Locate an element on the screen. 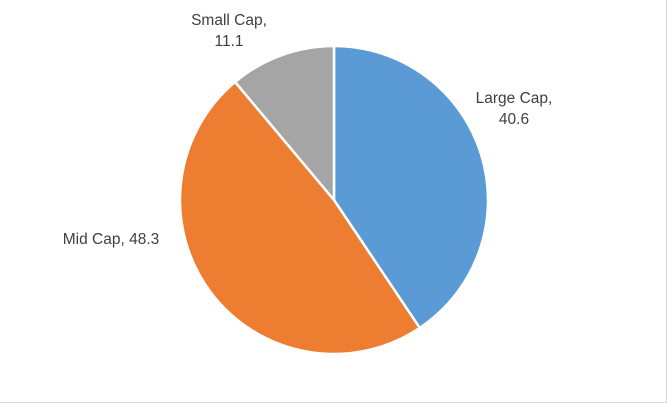 The image size is (667, 403). data-label-line: Mid Cap, 48.3 is located at coordinates (111, 239).